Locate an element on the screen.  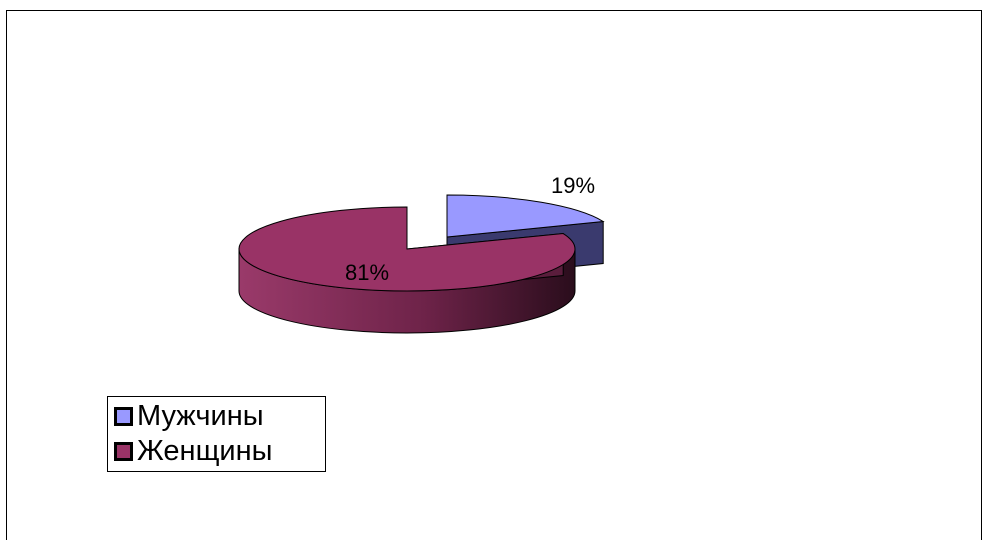
data-label-men: 19% is located at coordinates (573, 185).